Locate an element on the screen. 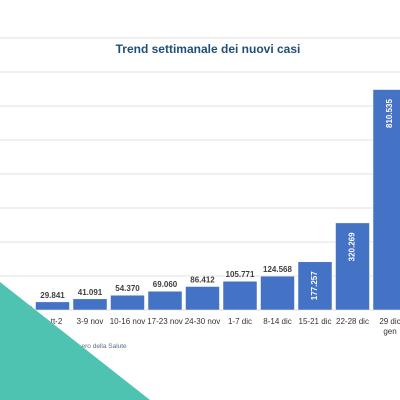 This screenshot has height=400, width=400. x-tick-label: 17-23 nov is located at coordinates (165, 321).